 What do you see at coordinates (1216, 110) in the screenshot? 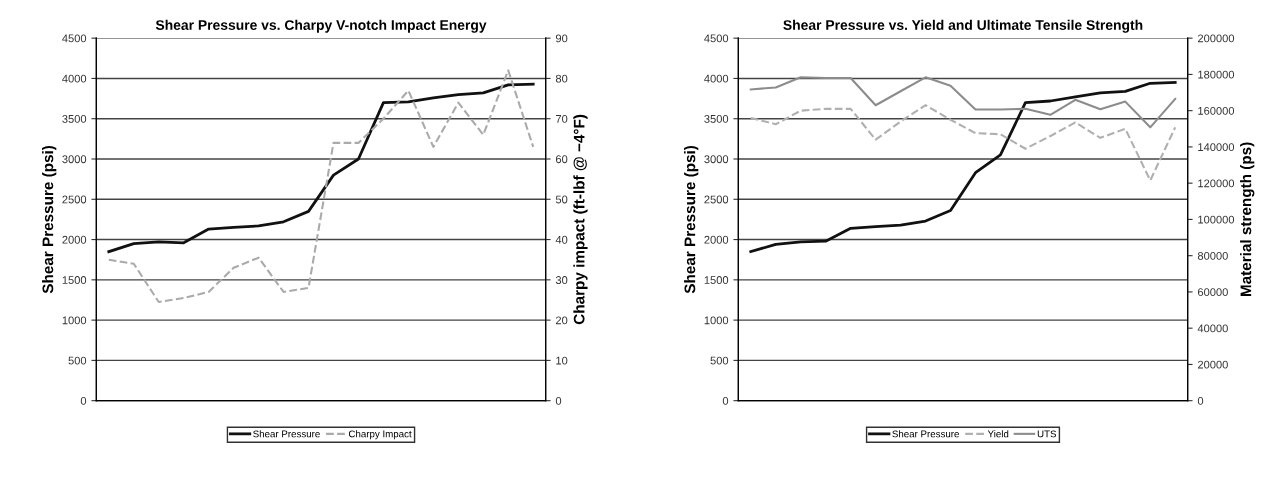
I see `y2-tick-label: 160000` at bounding box center [1216, 110].